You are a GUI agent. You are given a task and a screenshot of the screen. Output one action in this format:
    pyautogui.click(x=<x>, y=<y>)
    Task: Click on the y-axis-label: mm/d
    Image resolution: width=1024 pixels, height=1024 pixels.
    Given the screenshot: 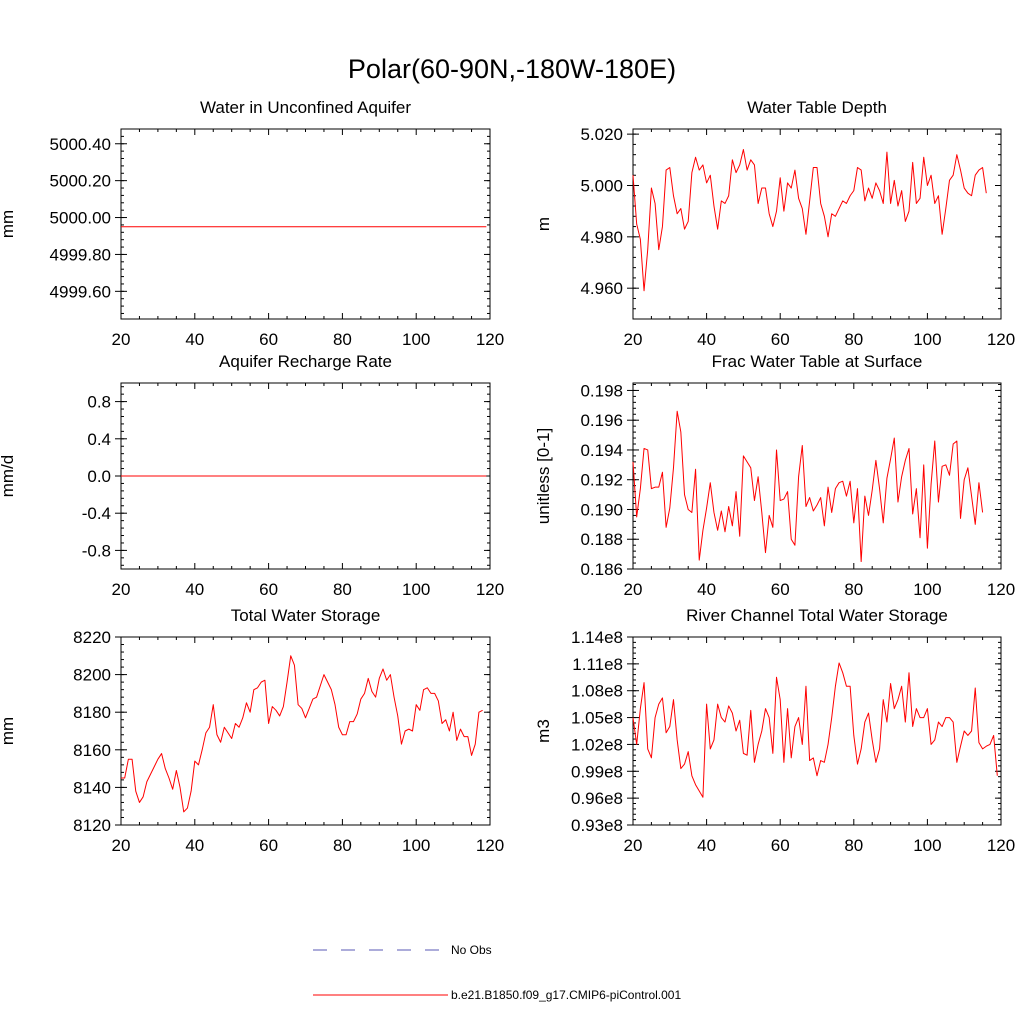 What is the action you would take?
    pyautogui.click(x=8, y=476)
    